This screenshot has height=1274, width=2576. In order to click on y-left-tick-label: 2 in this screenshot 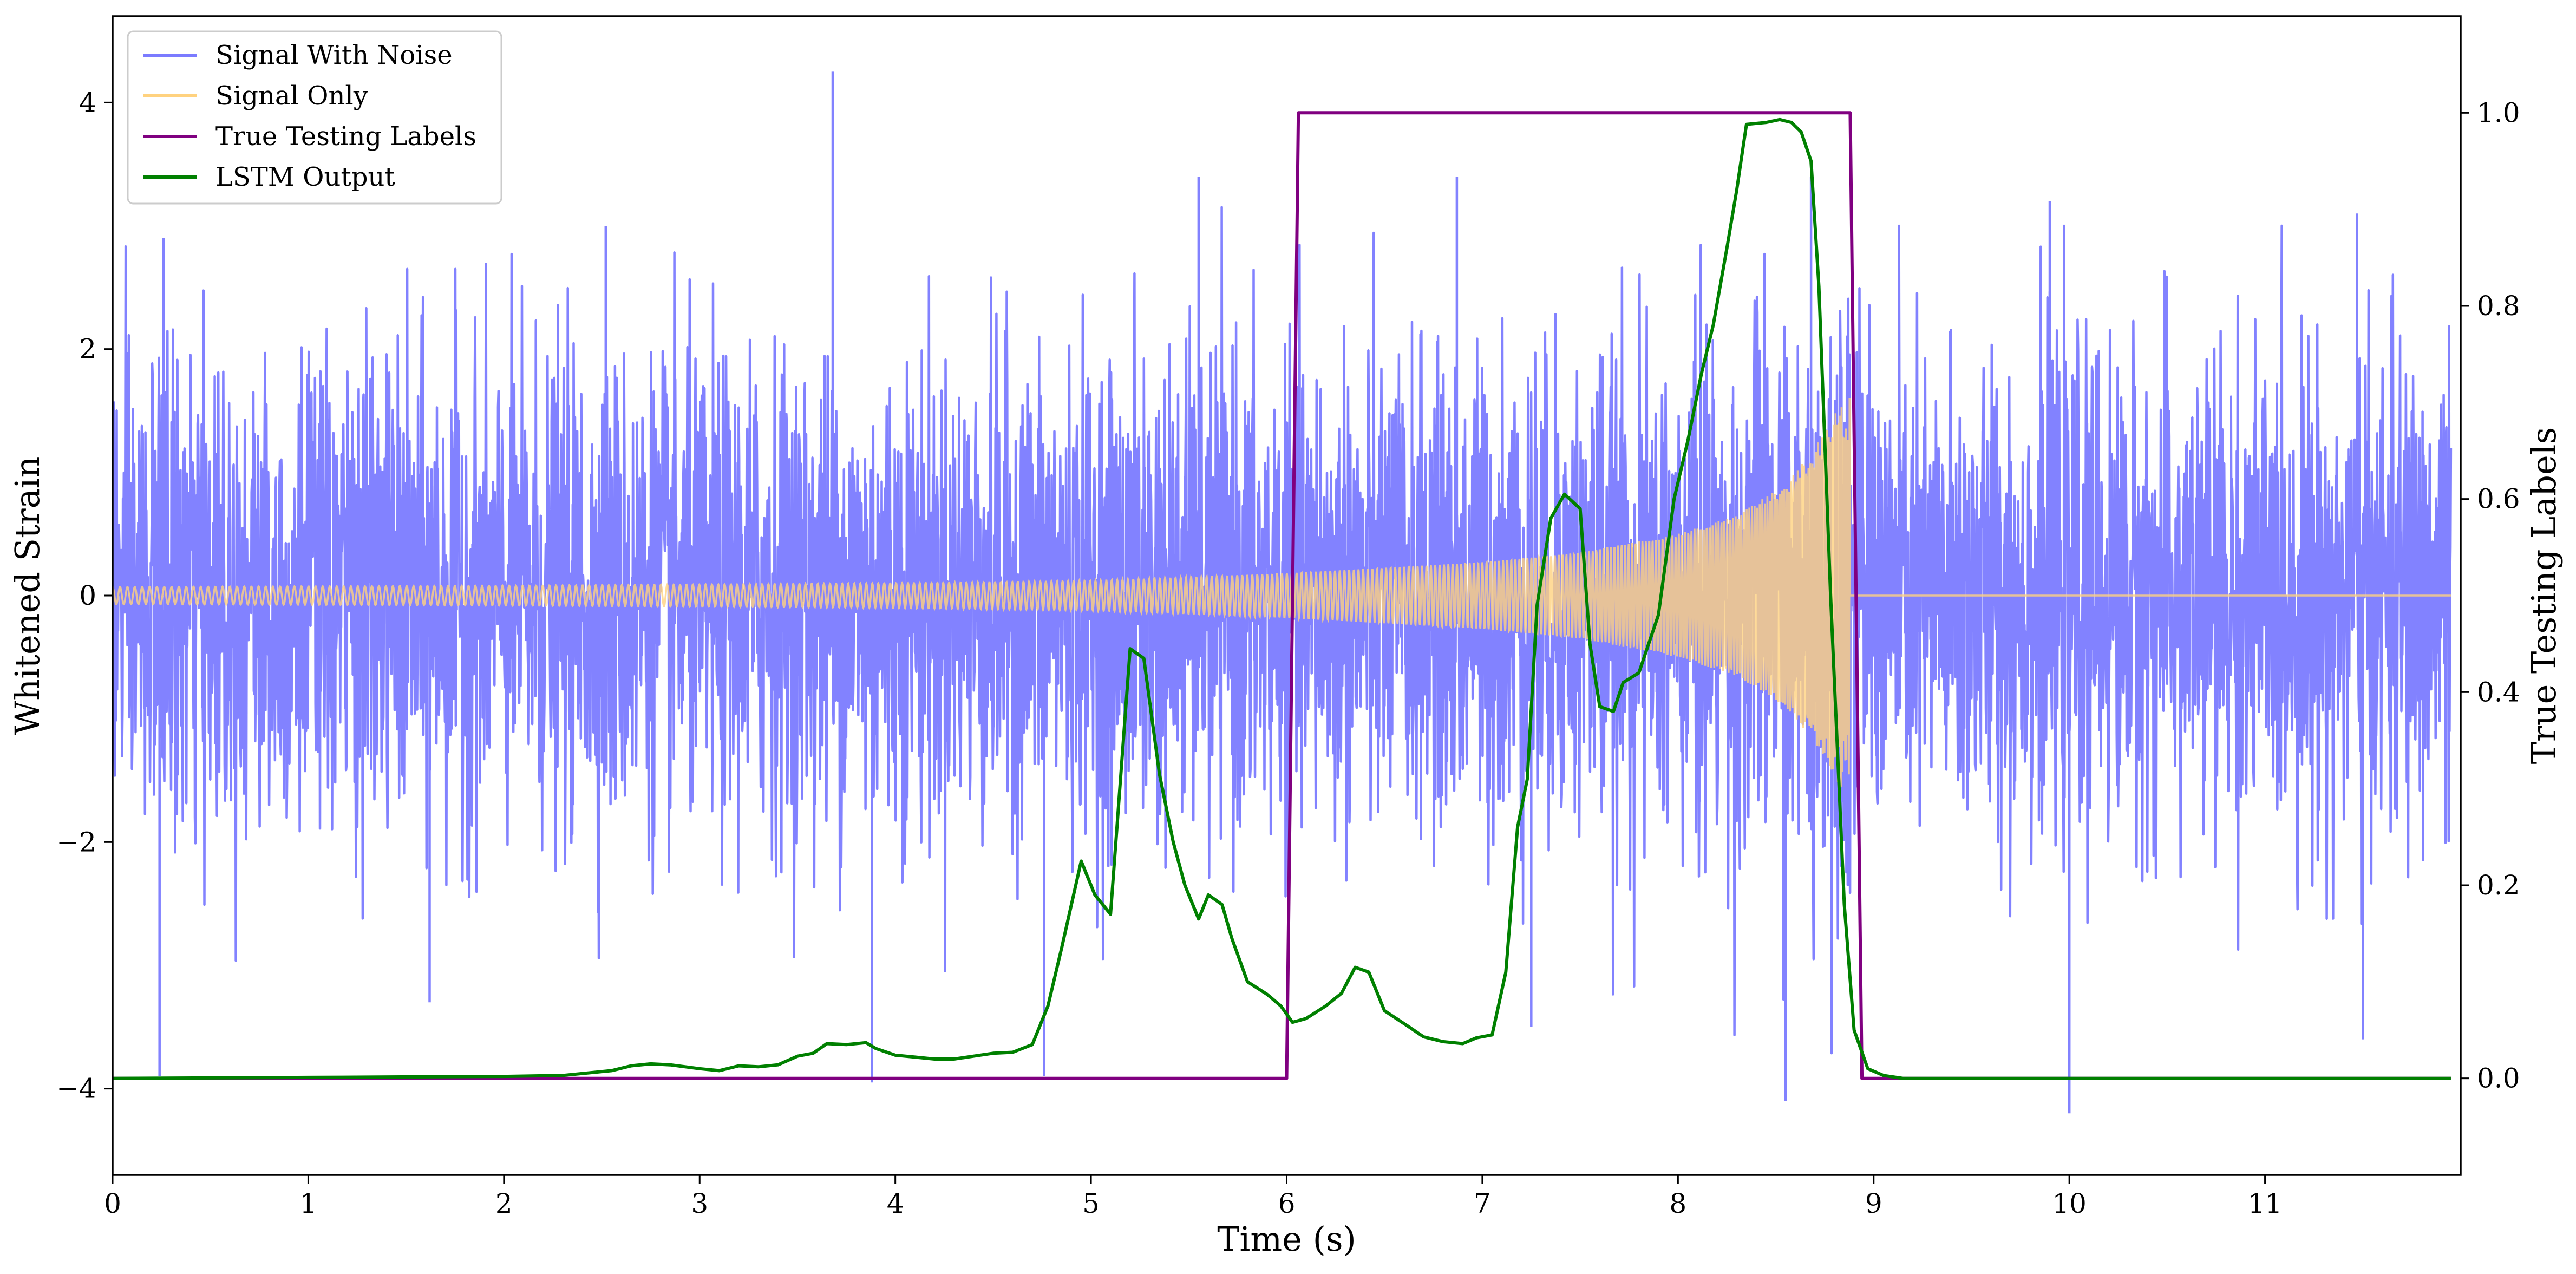, I will do `click(88, 349)`.